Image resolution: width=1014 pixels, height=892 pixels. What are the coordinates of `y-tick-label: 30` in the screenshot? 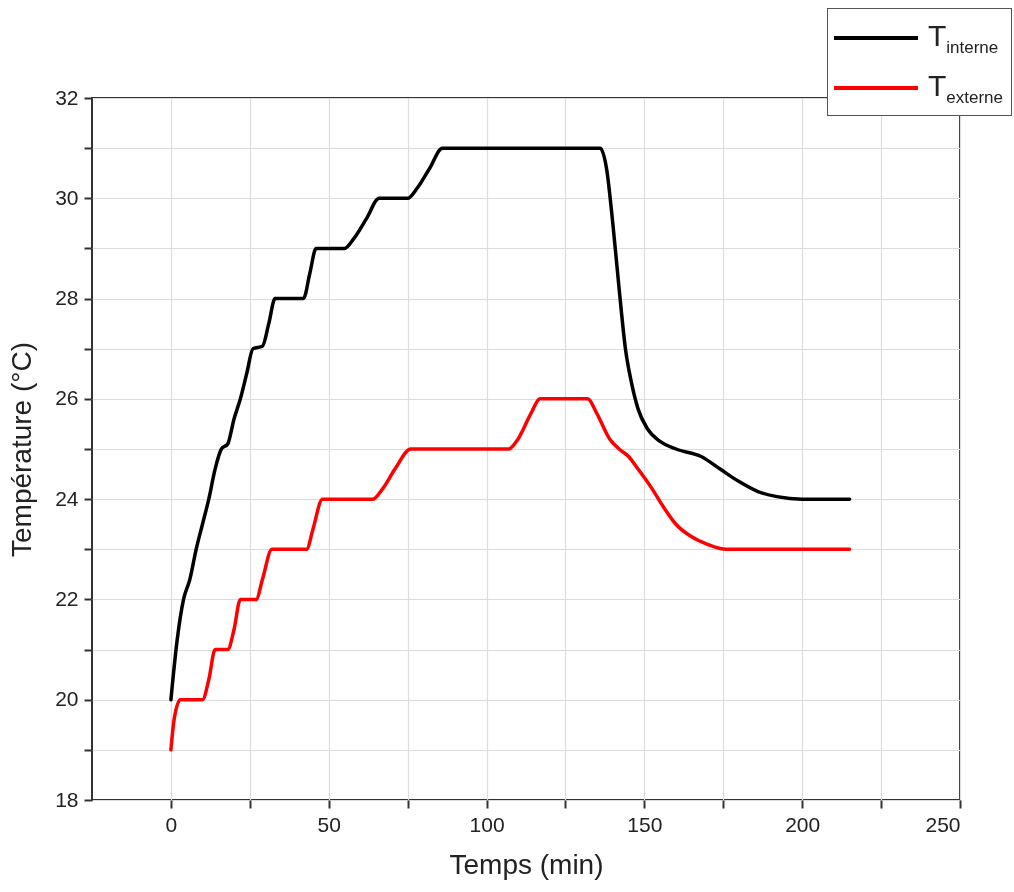 It's located at (67, 197).